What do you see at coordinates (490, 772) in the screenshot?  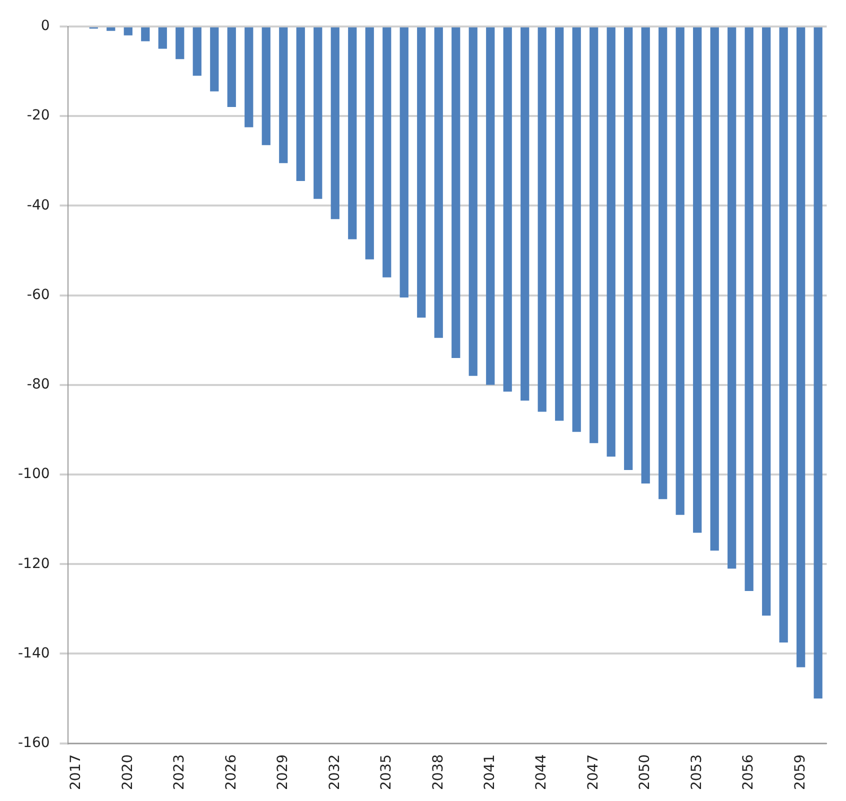 I see `x-tick-label: 2041` at bounding box center [490, 772].